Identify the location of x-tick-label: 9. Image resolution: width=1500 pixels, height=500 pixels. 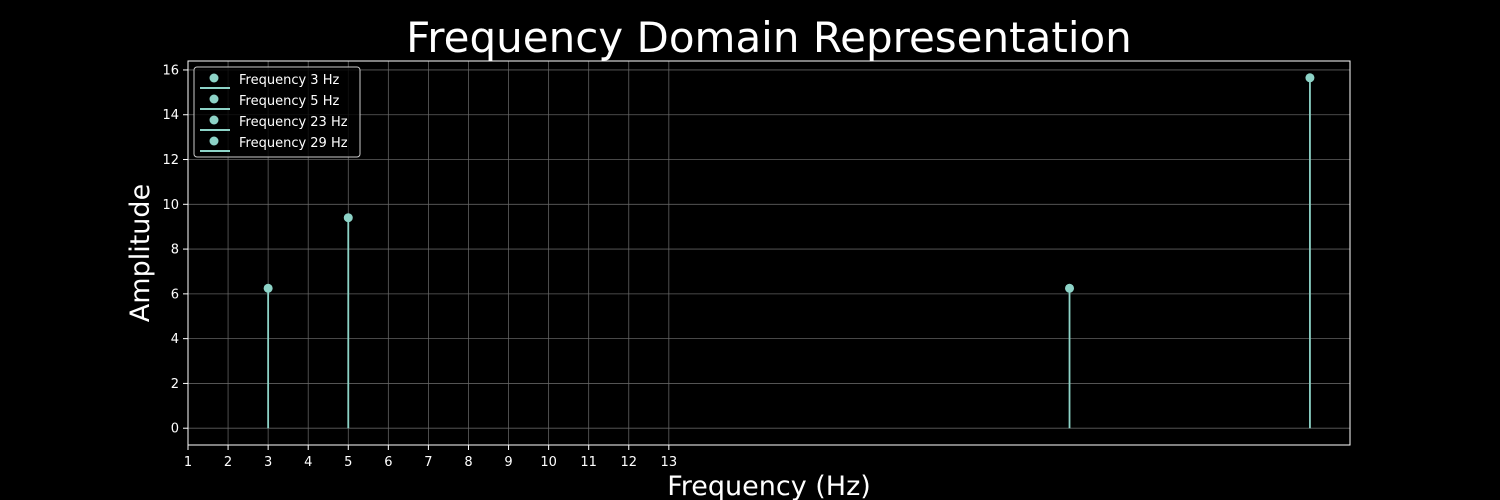
(508, 462).